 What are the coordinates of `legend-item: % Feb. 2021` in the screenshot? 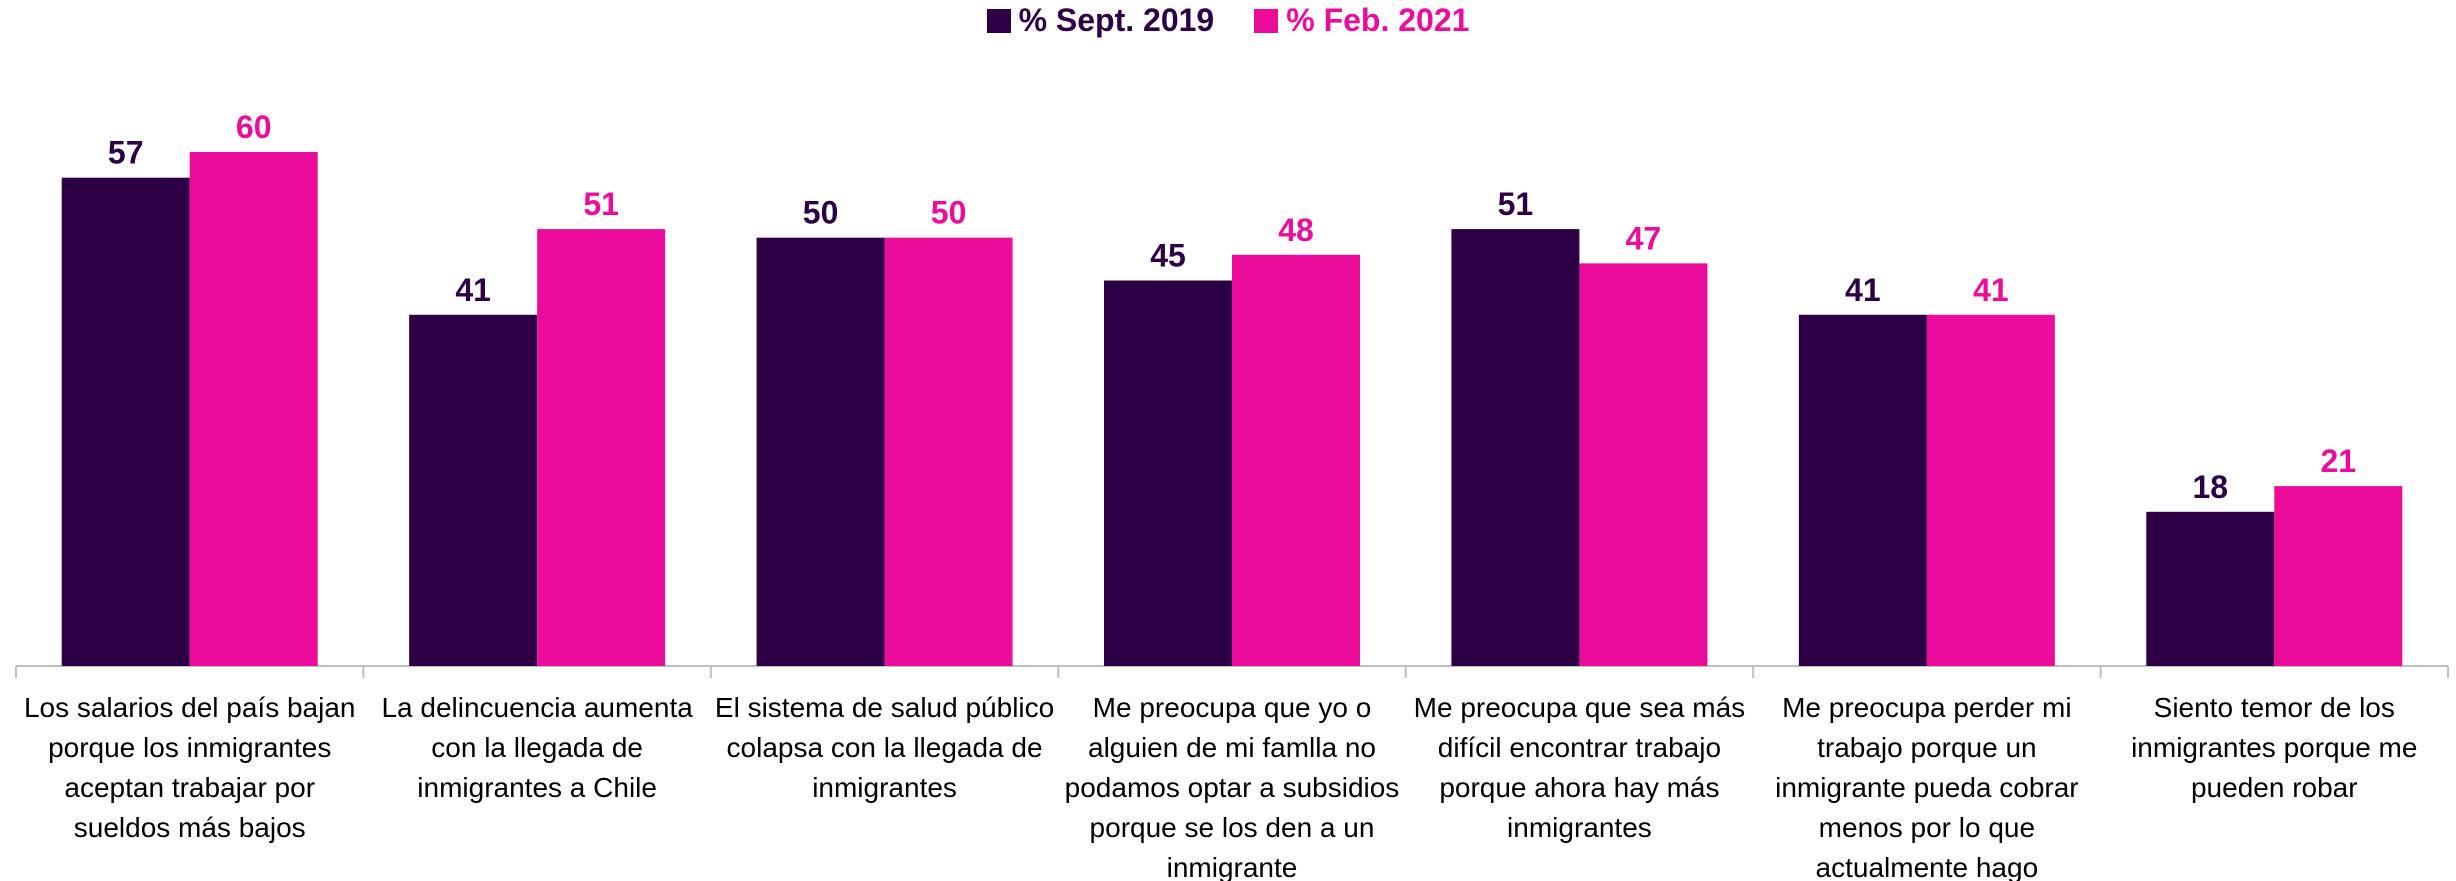 It's located at (1361, 20).